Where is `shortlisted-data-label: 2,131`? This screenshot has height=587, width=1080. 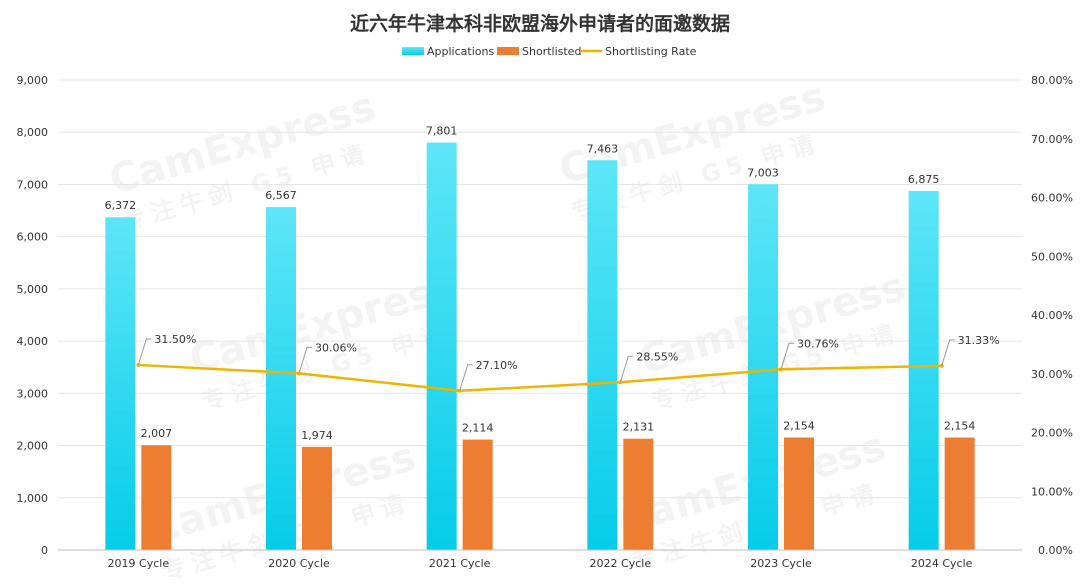 shortlisted-data-label: 2,131 is located at coordinates (639, 427).